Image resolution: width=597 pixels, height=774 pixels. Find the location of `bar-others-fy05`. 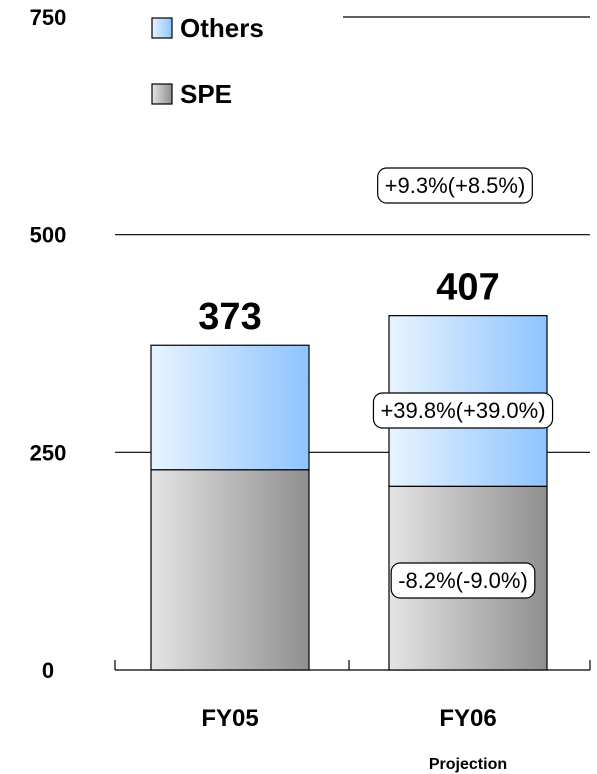

bar-others-fy05 is located at coordinates (230, 407).